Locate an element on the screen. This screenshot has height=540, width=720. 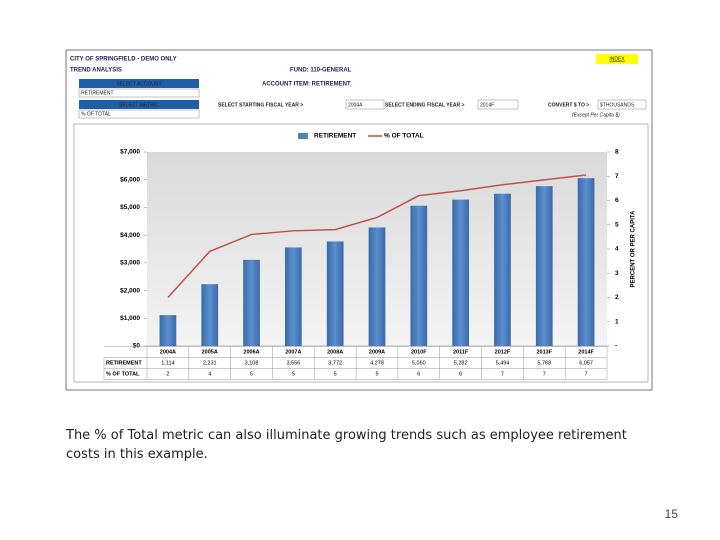
data-label: 5,768 is located at coordinates (544, 363).